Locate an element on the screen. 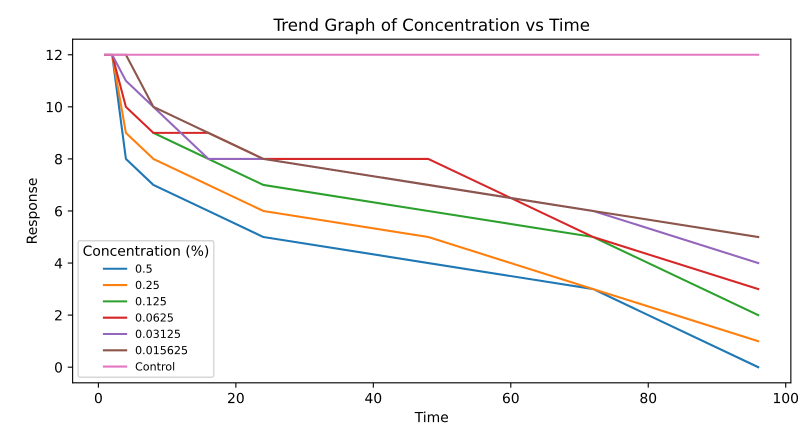 This screenshot has width=807, height=435. x-tick-label: 60 is located at coordinates (510, 398).